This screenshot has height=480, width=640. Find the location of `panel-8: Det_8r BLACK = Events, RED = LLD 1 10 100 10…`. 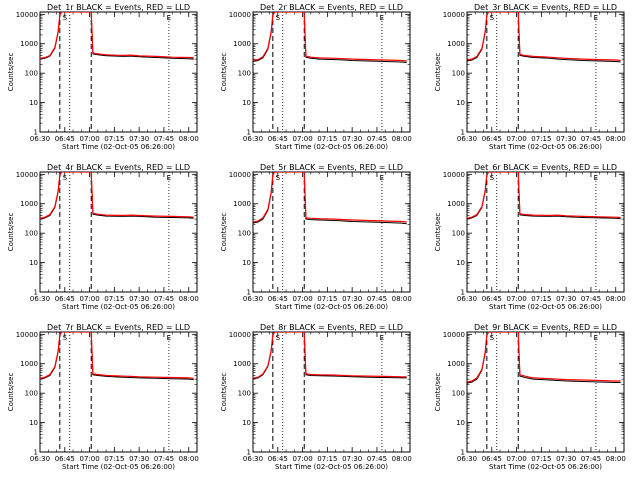

panel-8: Det_8r BLACK = Events, RED = LLD 1 10 100 10… is located at coordinates (316, 397).